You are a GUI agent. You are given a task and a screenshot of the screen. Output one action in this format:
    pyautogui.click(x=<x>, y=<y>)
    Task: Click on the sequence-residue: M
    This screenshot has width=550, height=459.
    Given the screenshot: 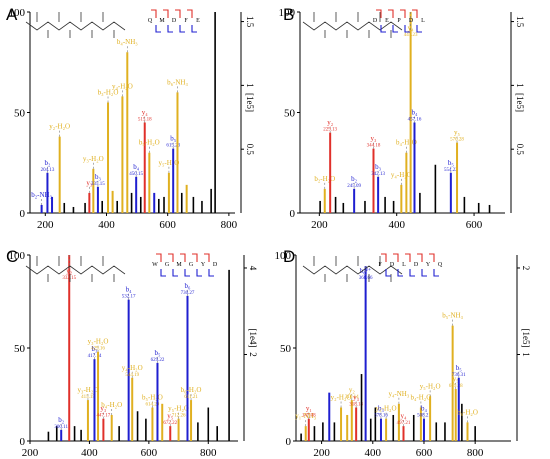 What is the action you would take?
    pyautogui.click(x=179, y=265)
    